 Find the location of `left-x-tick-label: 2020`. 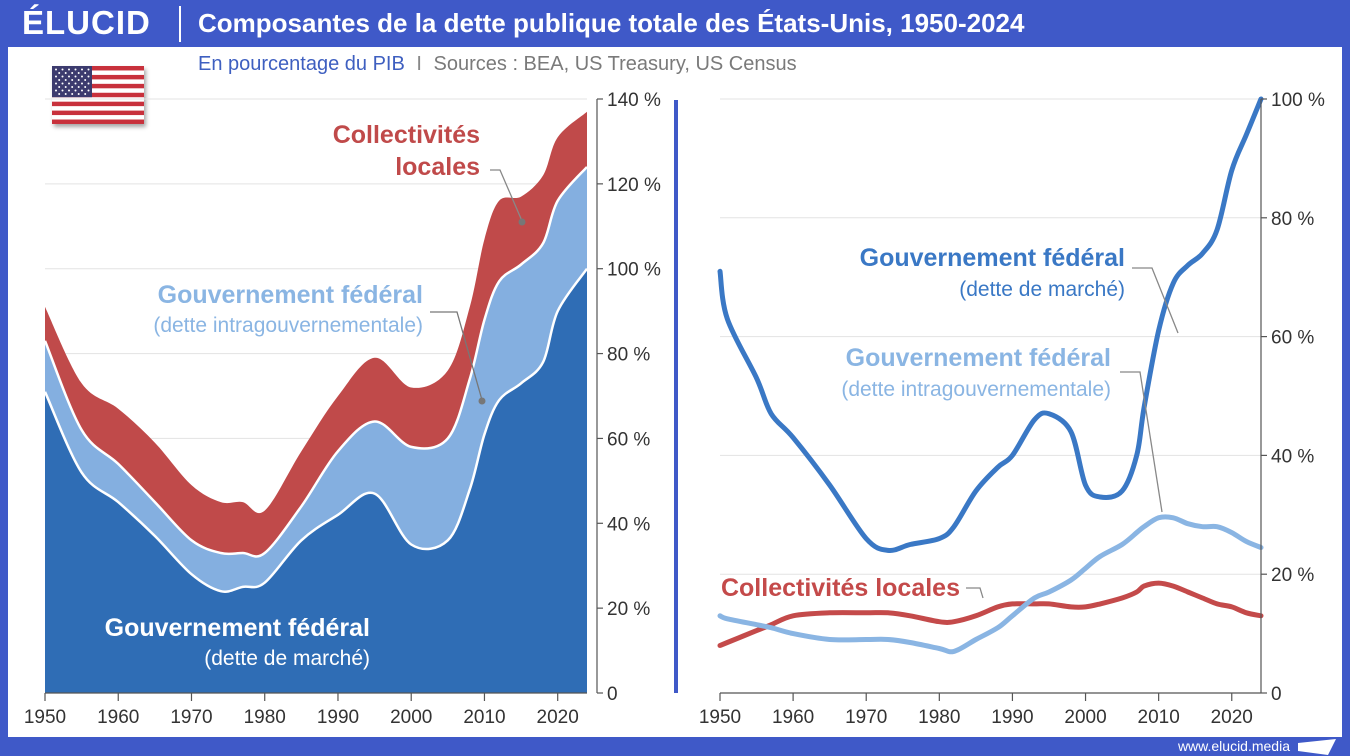

left-x-tick-label: 2020 is located at coordinates (558, 717).